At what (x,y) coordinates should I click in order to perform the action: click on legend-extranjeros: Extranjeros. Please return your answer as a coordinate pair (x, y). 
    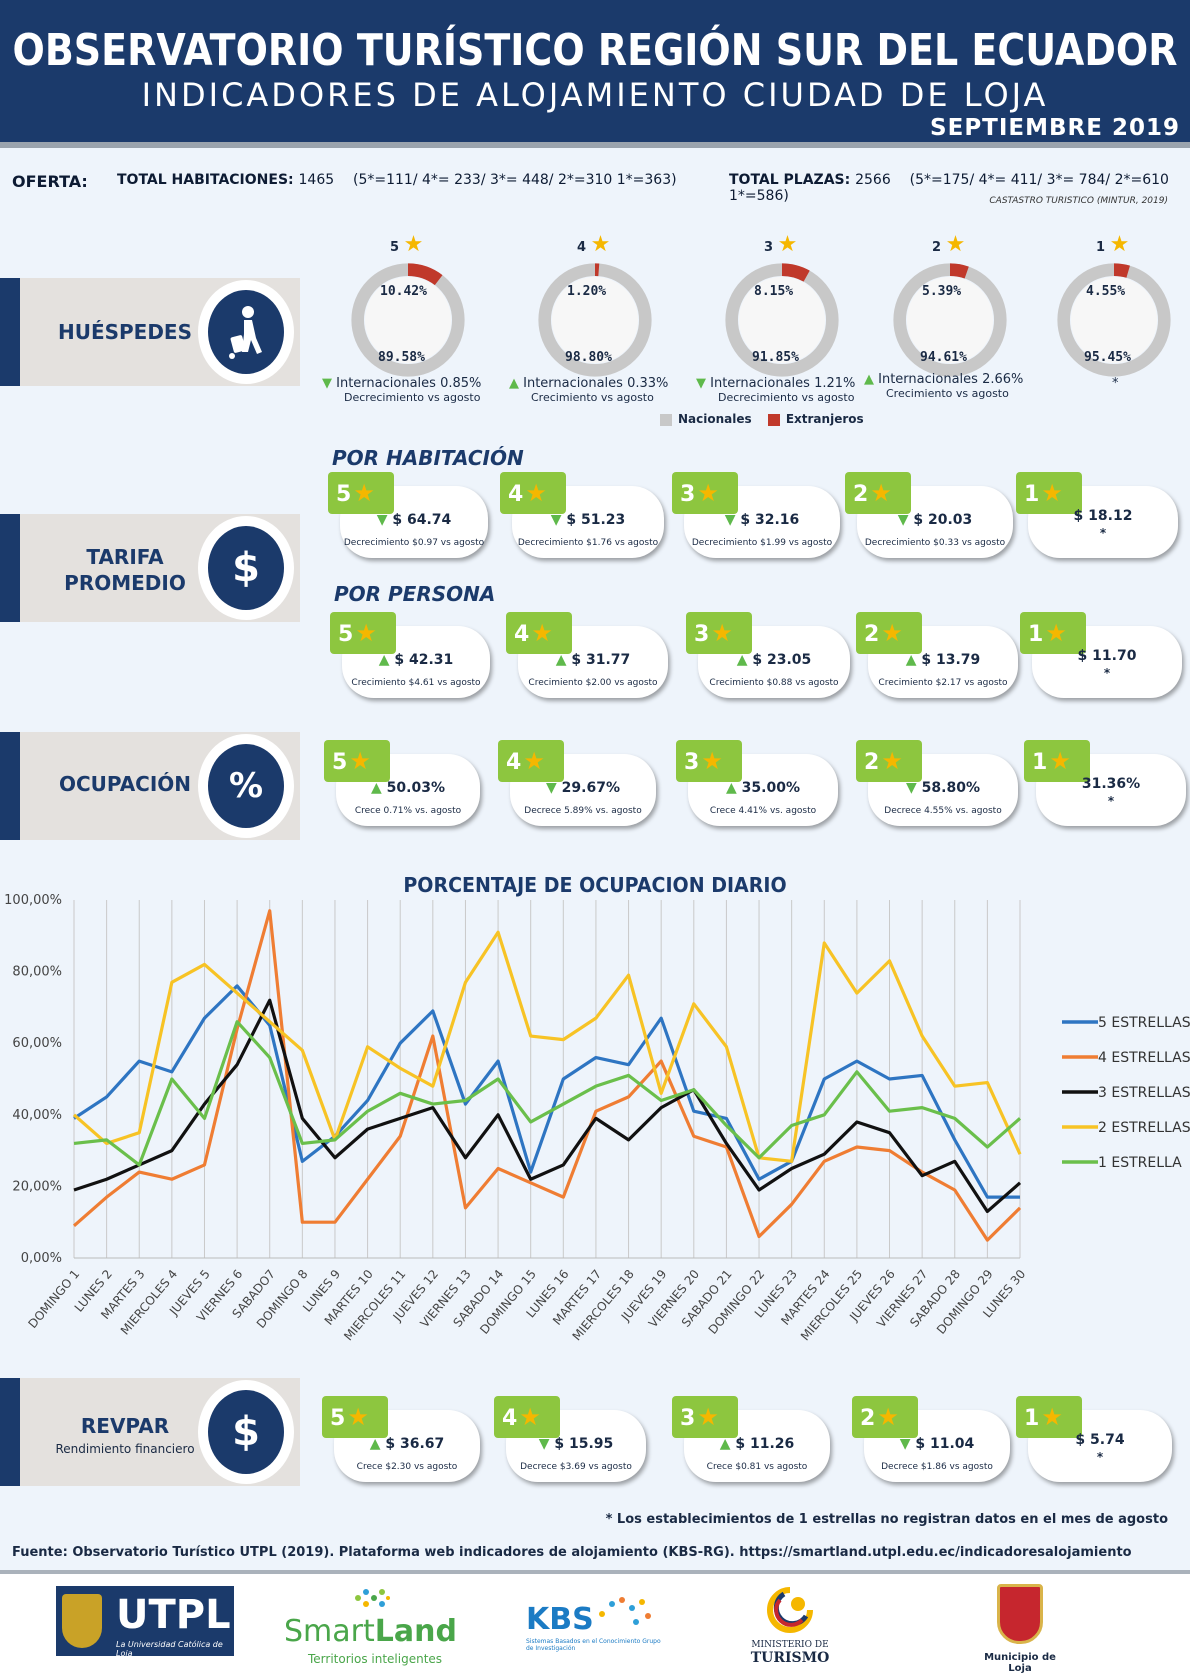
    Looking at the image, I should click on (824, 419).